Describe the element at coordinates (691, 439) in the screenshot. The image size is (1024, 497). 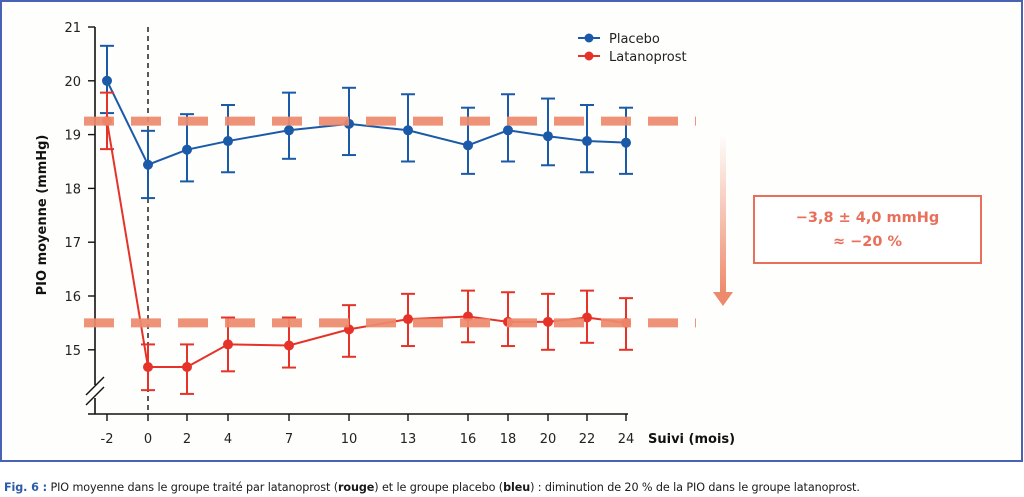
I see `x-axis-title: Suivi (mois)` at that location.